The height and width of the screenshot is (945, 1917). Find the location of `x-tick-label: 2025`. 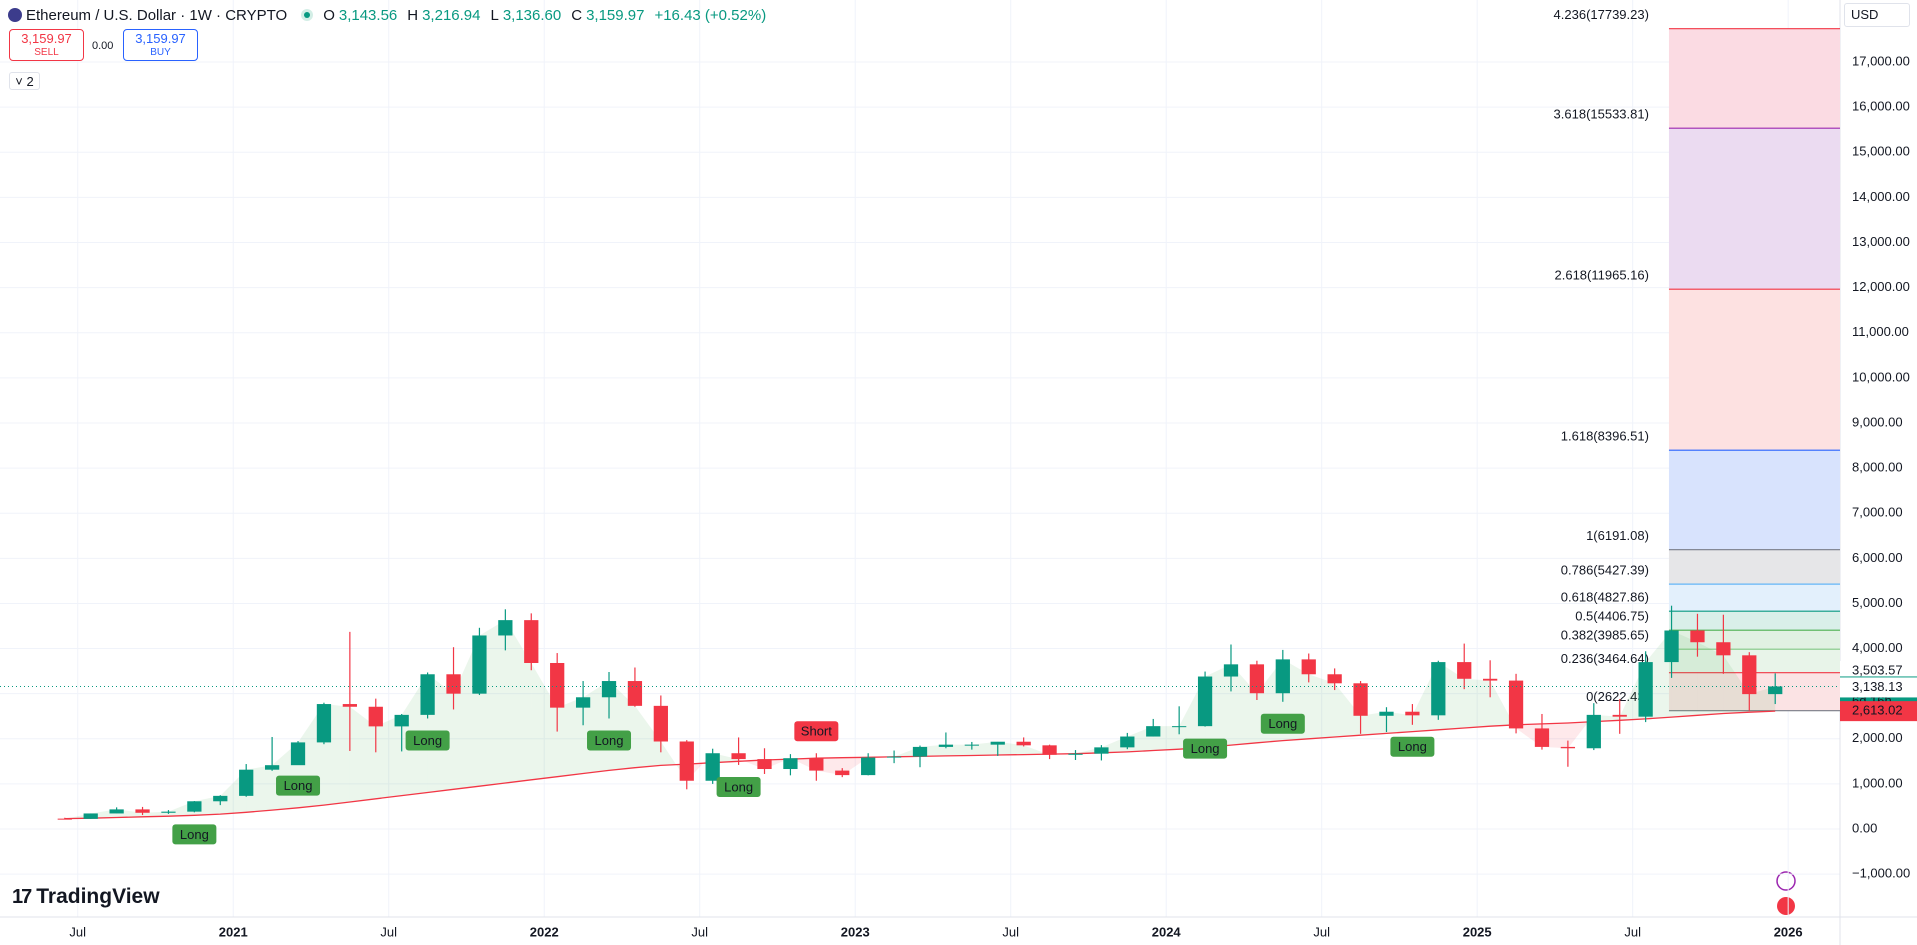

x-tick-label: 2025 is located at coordinates (1477, 931).